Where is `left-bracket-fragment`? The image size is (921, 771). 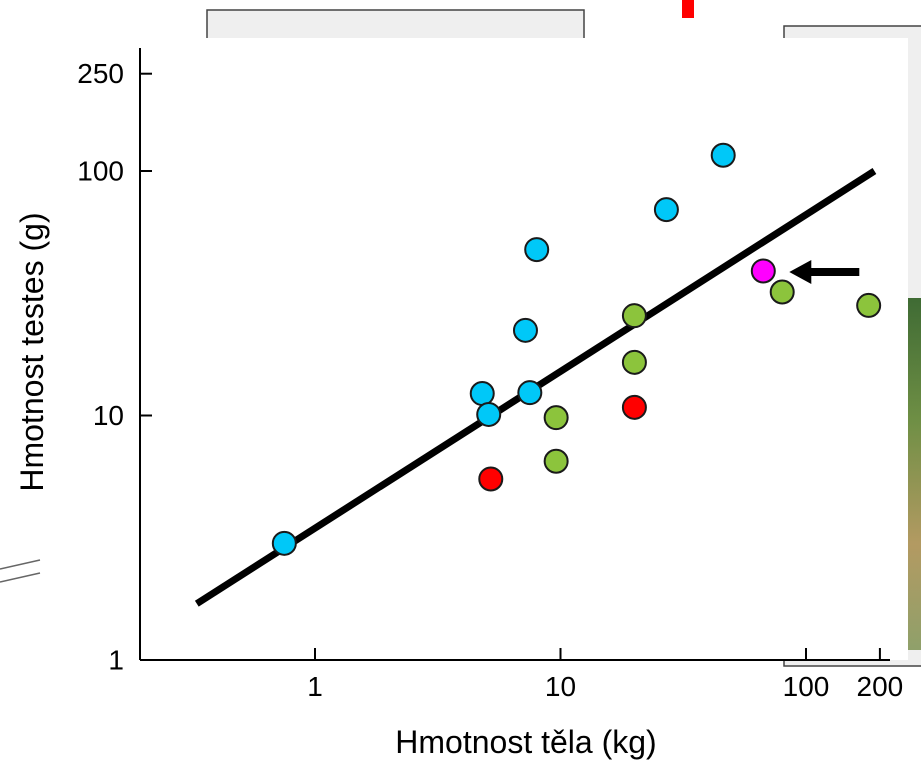 left-bracket-fragment is located at coordinates (20, 564).